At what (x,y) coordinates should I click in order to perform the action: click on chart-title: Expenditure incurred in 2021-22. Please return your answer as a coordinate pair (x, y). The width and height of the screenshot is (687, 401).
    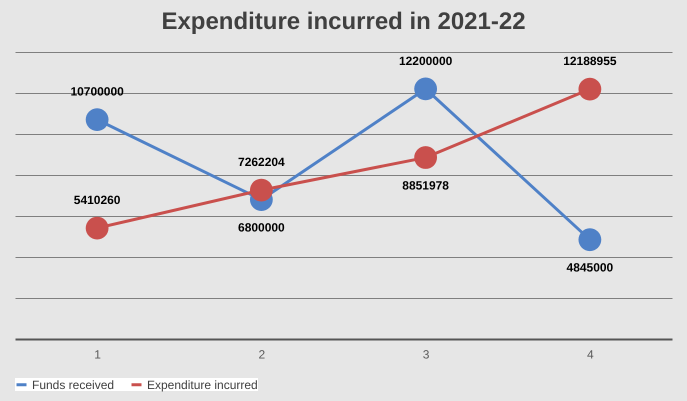
    Looking at the image, I should click on (343, 21).